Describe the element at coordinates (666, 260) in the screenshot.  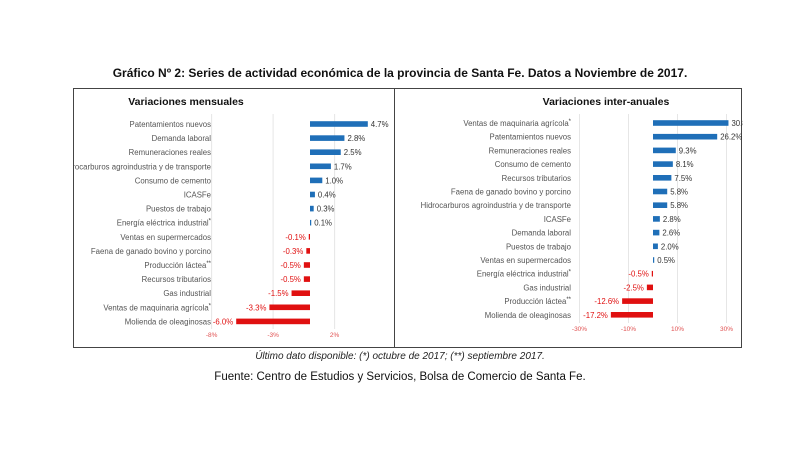
I see `value-label: 0.5%` at that location.